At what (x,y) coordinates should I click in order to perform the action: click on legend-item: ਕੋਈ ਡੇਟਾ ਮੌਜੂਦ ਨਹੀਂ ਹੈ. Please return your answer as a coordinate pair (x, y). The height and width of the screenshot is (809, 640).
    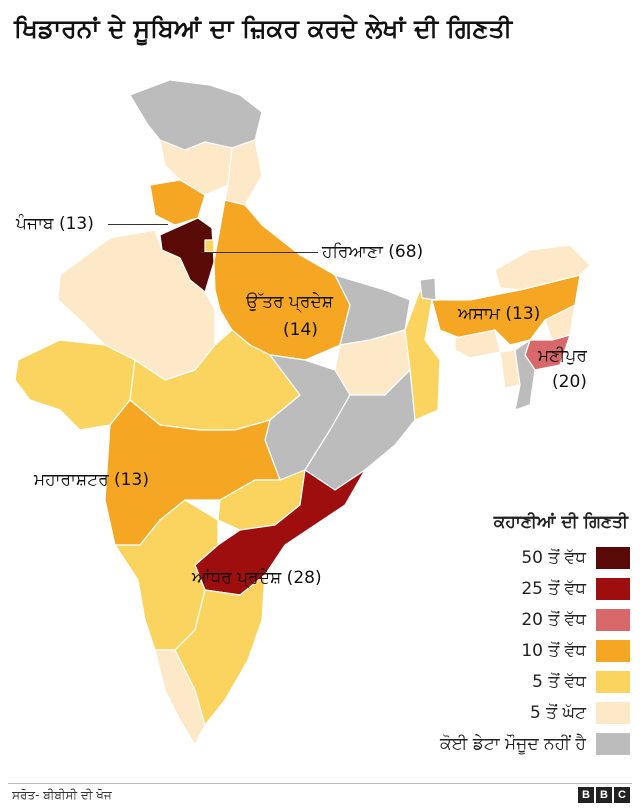
    Looking at the image, I should click on (505, 743).